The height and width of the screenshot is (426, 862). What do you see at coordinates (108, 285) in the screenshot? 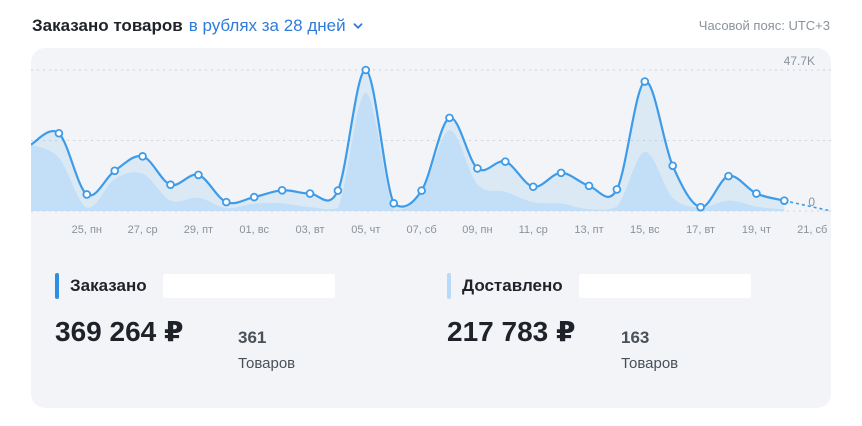
I see `ordered-label: Заказано` at bounding box center [108, 285].